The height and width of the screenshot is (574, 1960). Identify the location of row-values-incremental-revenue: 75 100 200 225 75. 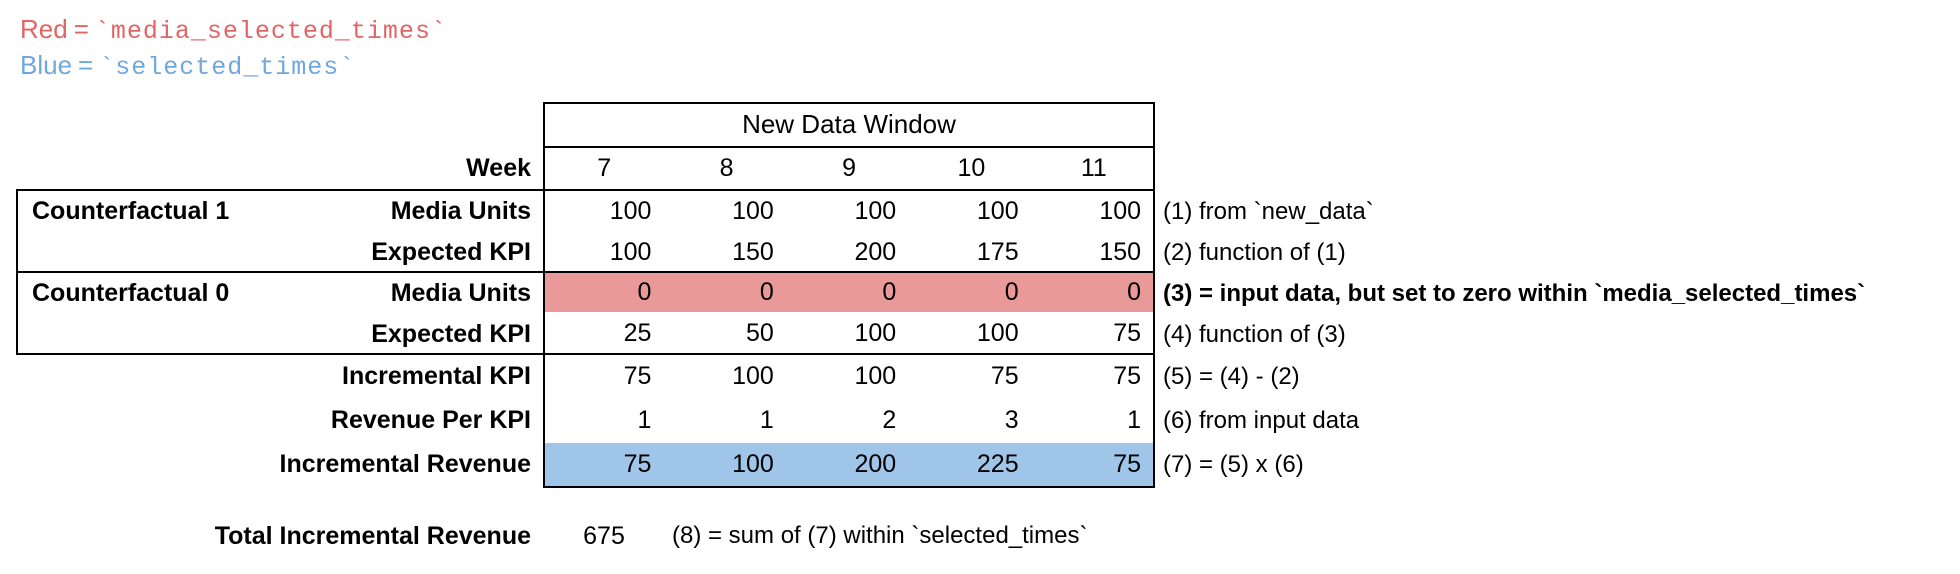
(849, 464).